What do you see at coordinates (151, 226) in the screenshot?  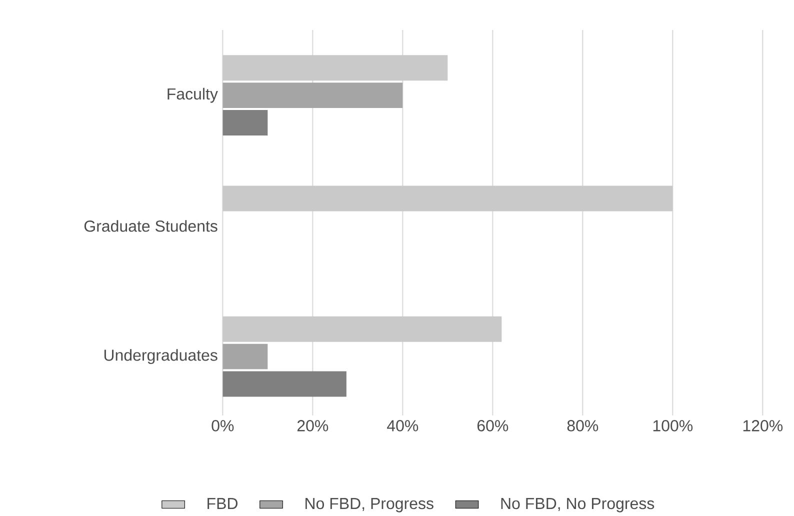 I see `y-tick-label: Graduate Students` at bounding box center [151, 226].